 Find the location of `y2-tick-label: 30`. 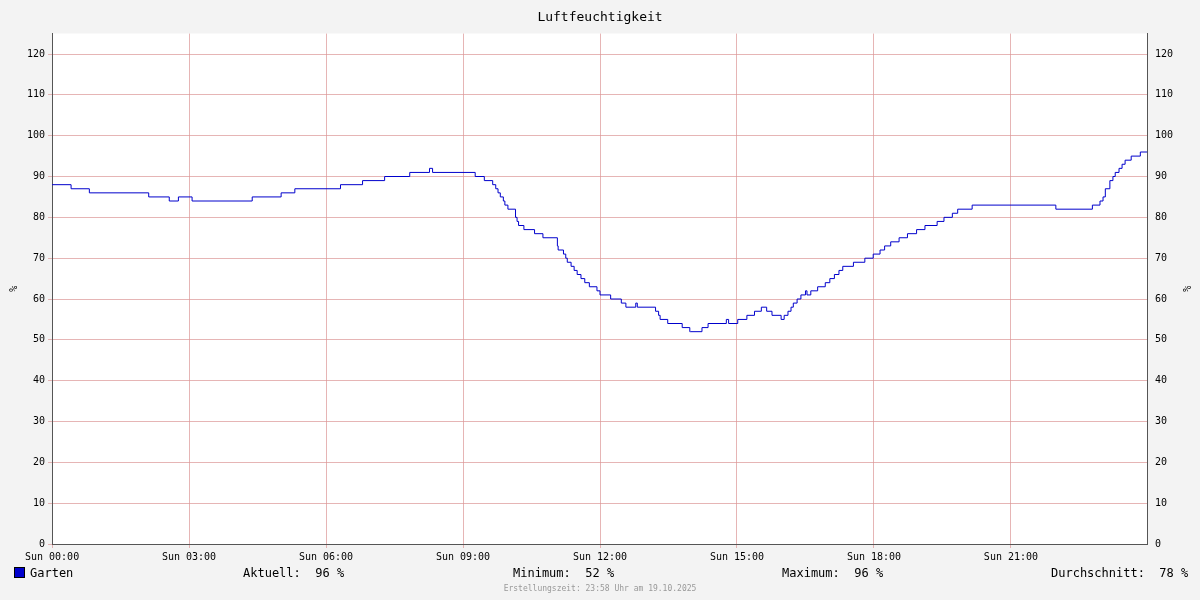

y2-tick-label: 30 is located at coordinates (1160, 421).